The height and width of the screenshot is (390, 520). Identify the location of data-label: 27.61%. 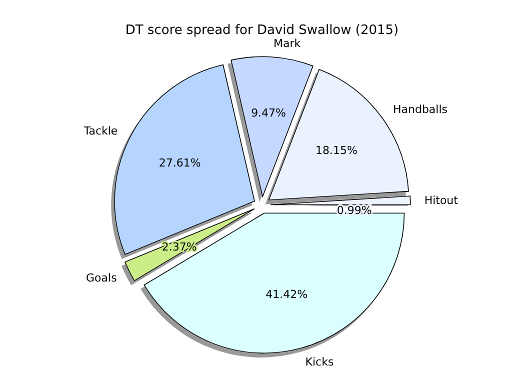
(179, 163).